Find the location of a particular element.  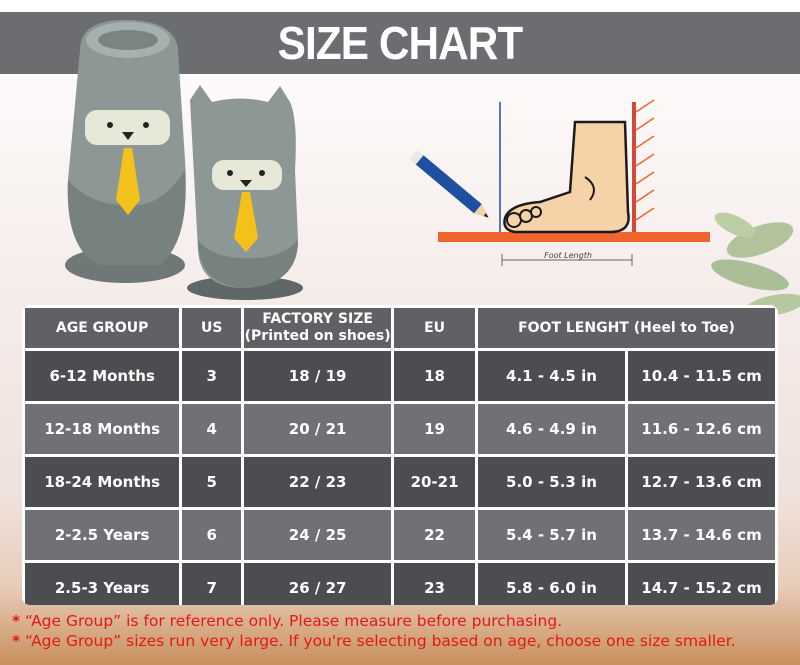

cell-us: 4 is located at coordinates (212, 429).